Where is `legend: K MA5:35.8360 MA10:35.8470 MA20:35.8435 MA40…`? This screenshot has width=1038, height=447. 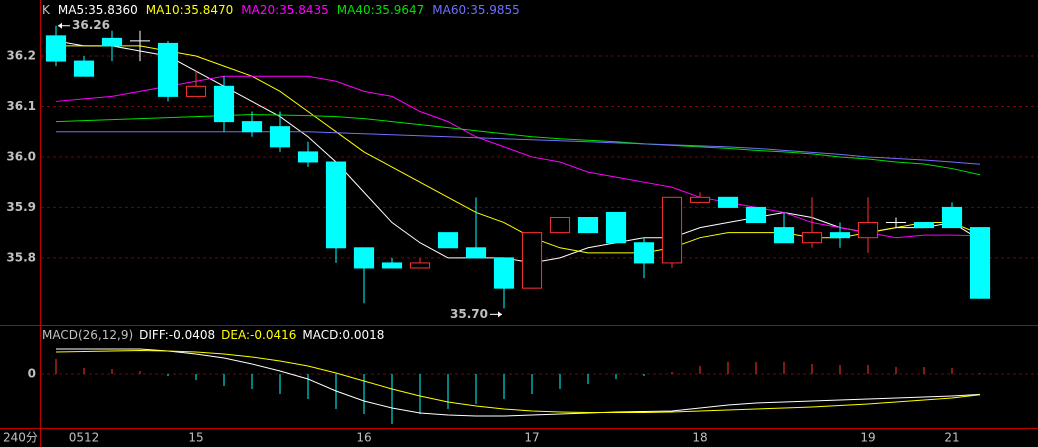 legend: K MA5:35.8360 MA10:35.8470 MA20:35.8435 MA40… is located at coordinates (281, 10).